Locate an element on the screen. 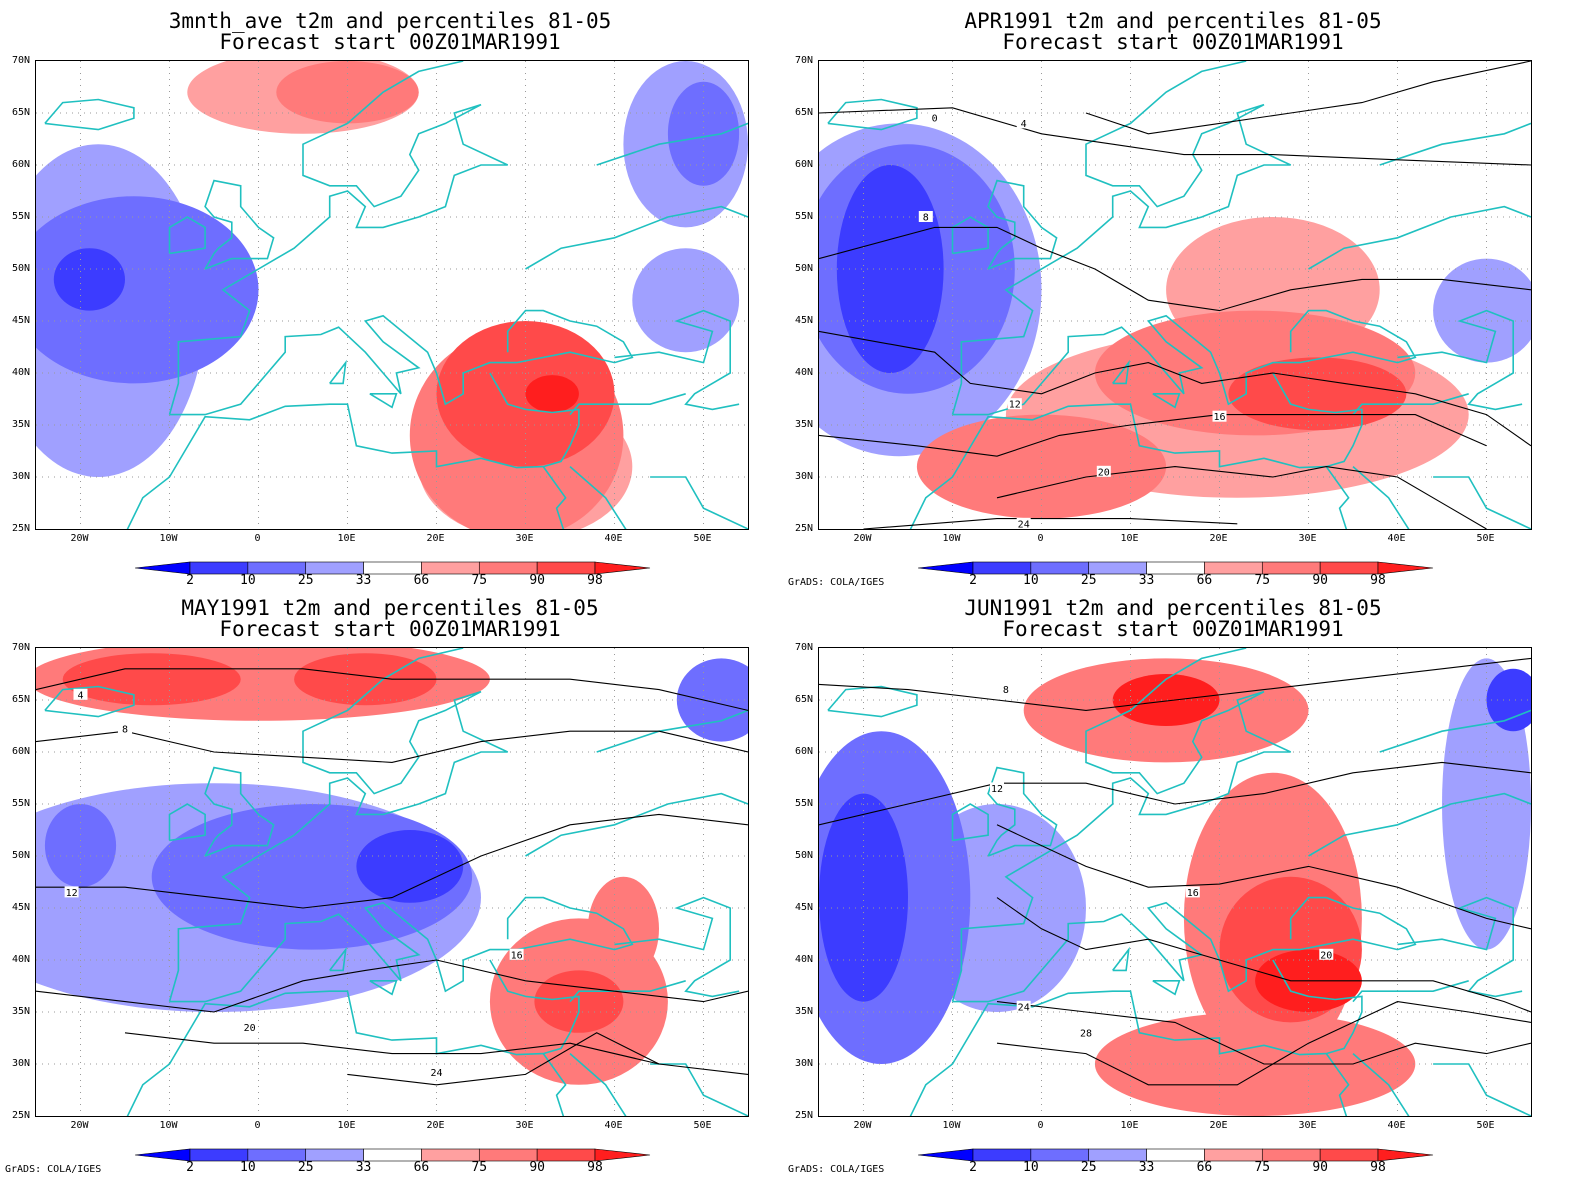 The height and width of the screenshot is (1196, 1596). latitude-label: 65N is located at coordinates (803, 112).